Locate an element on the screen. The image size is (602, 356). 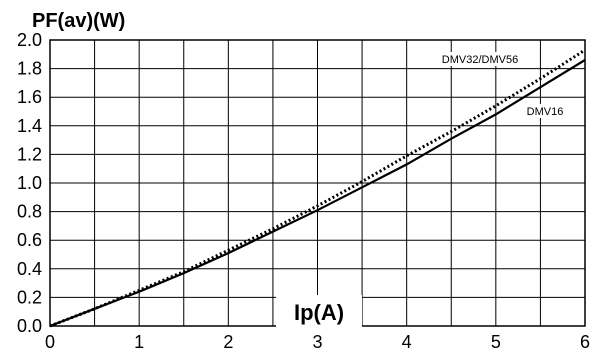
y-tick-label: 1.6 is located at coordinates (29, 97).